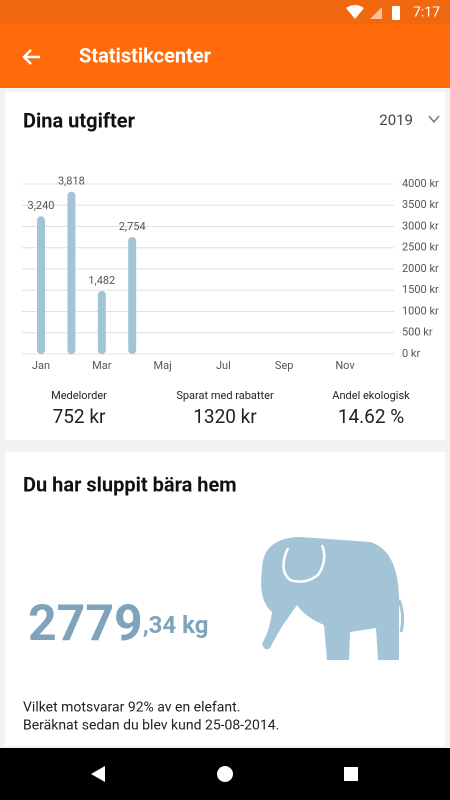 Image resolution: width=450 pixels, height=800 pixels. I want to click on nav-recents, so click(351, 774).